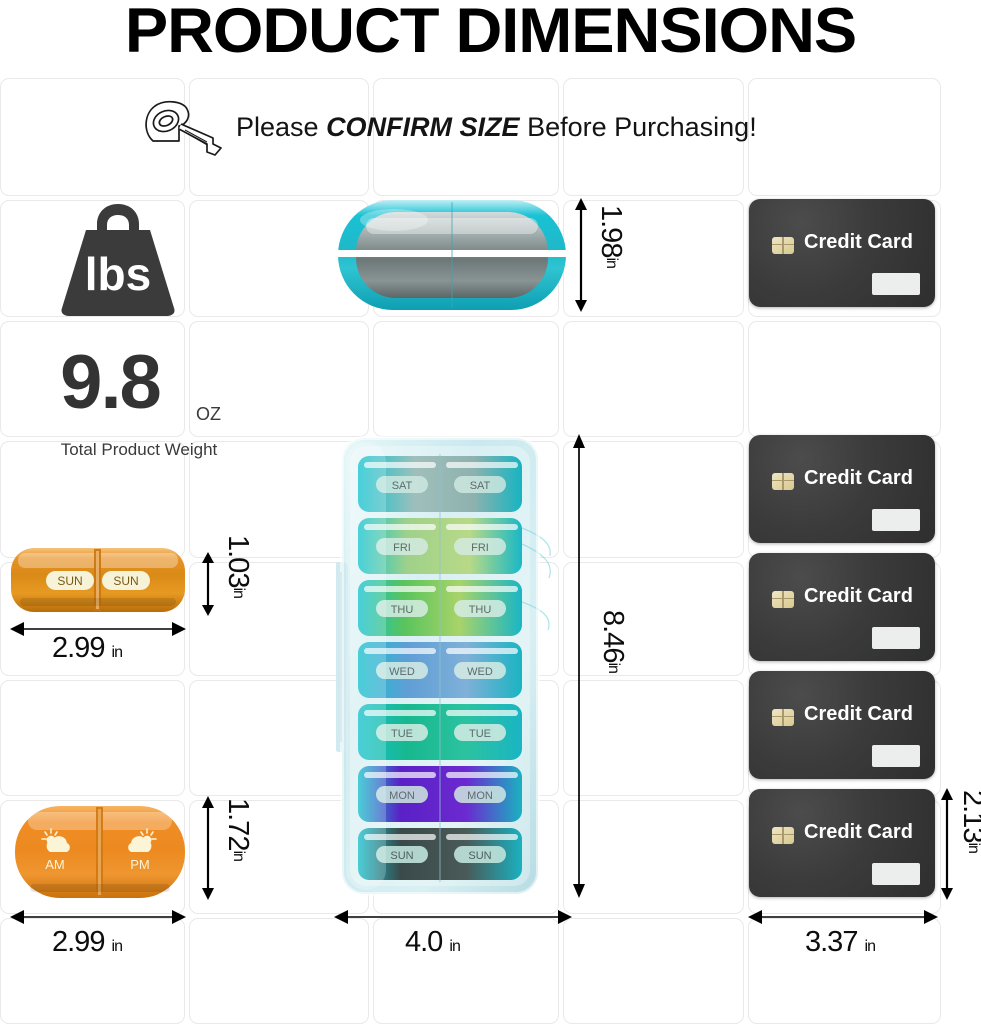  I want to click on dimension-label-172: 1.72in, so click(237, 829).